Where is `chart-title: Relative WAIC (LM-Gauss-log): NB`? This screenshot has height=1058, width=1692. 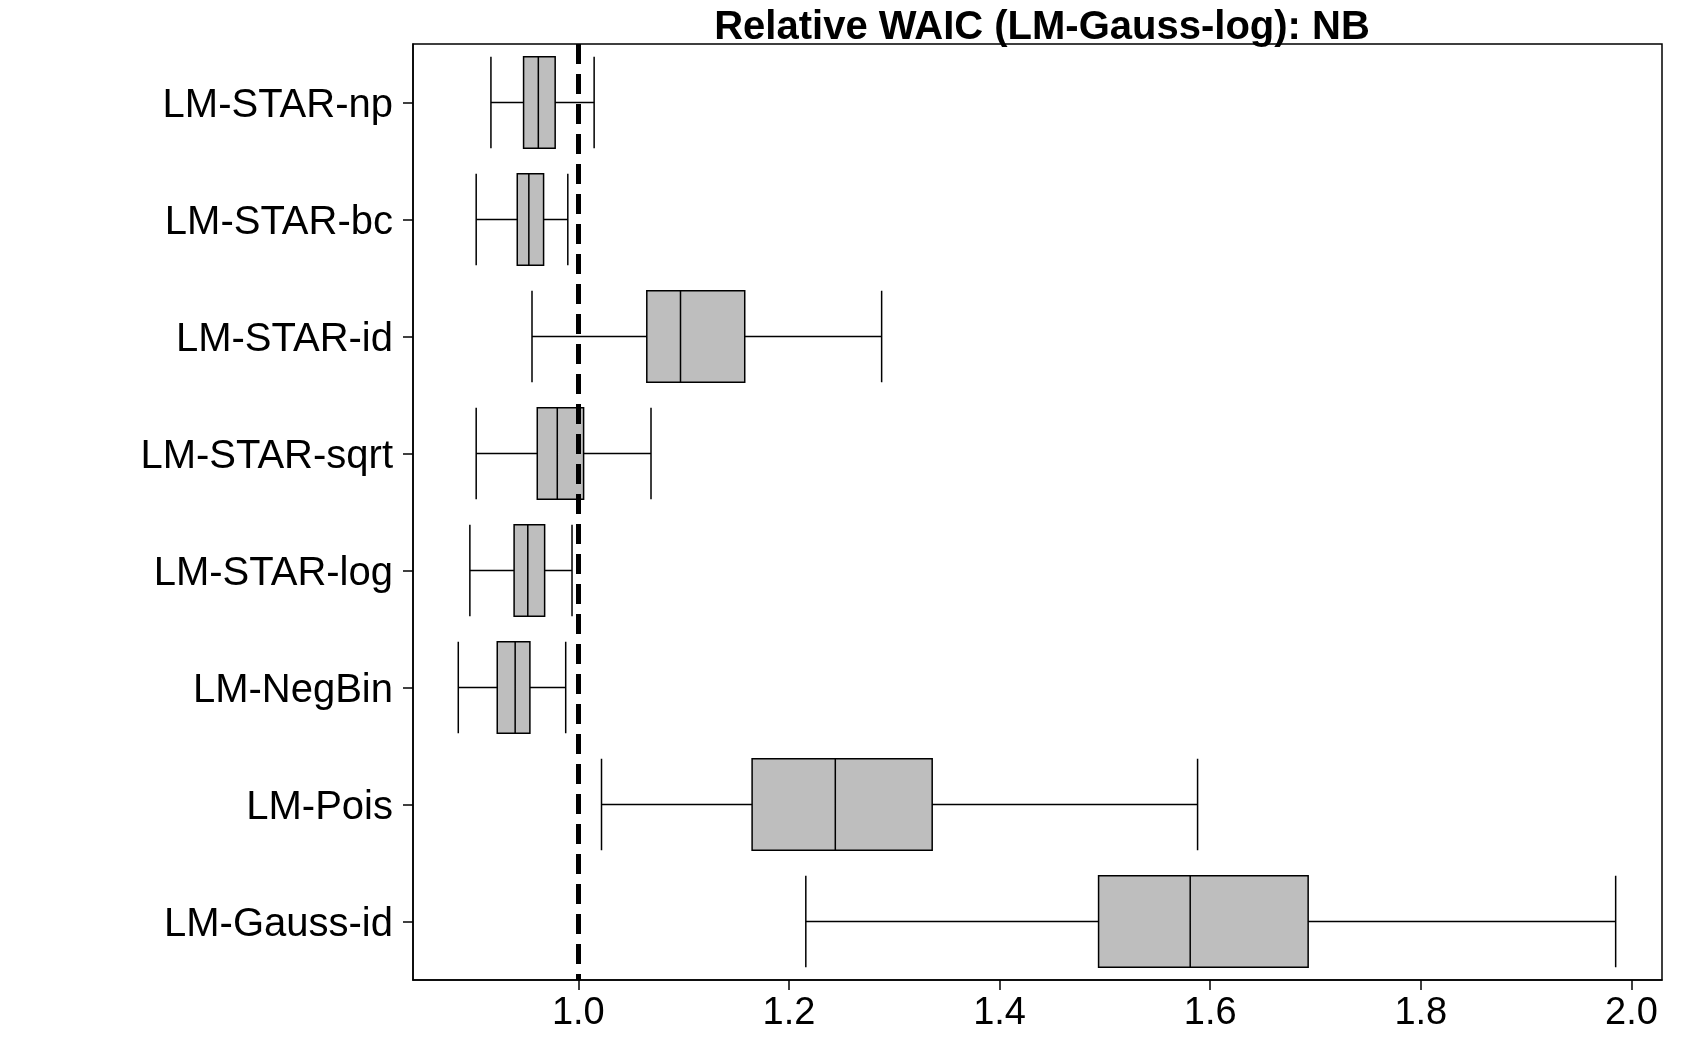 chart-title: Relative WAIC (LM-Gauss-log): NB is located at coordinates (1042, 25).